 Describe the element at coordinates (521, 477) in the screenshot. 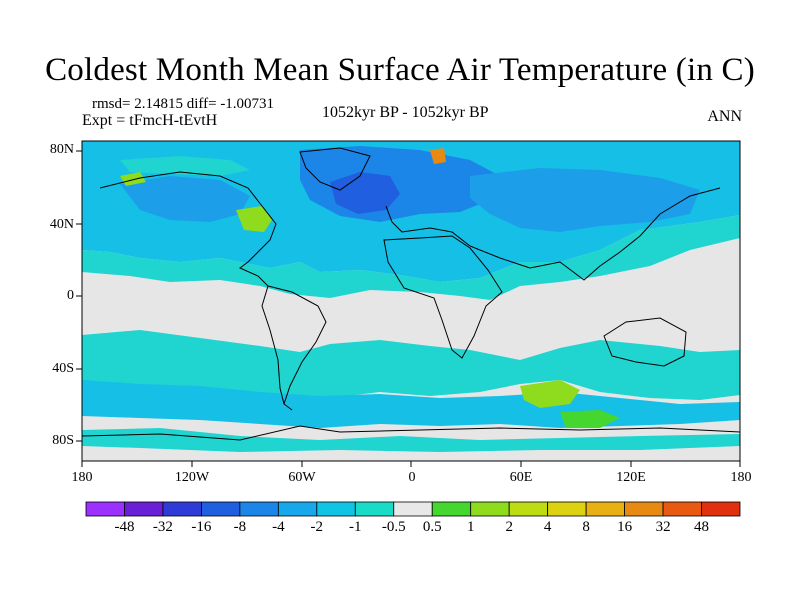

I see `lon-tick-label: 60E` at that location.